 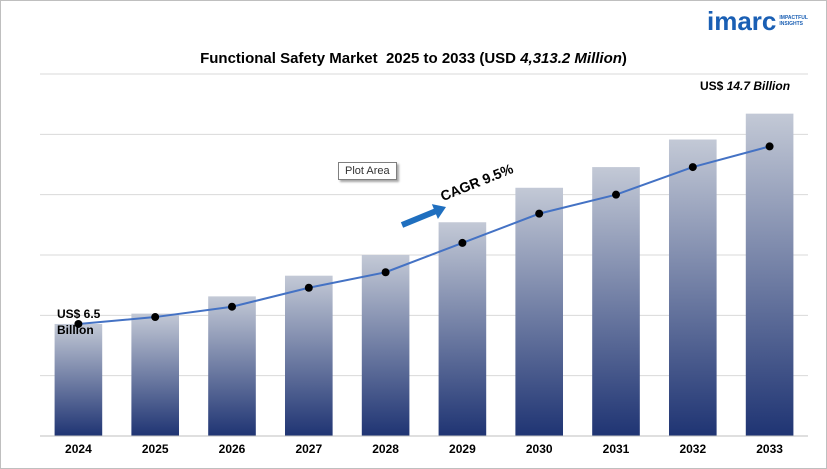 I want to click on trend-point-2033, so click(x=769, y=146).